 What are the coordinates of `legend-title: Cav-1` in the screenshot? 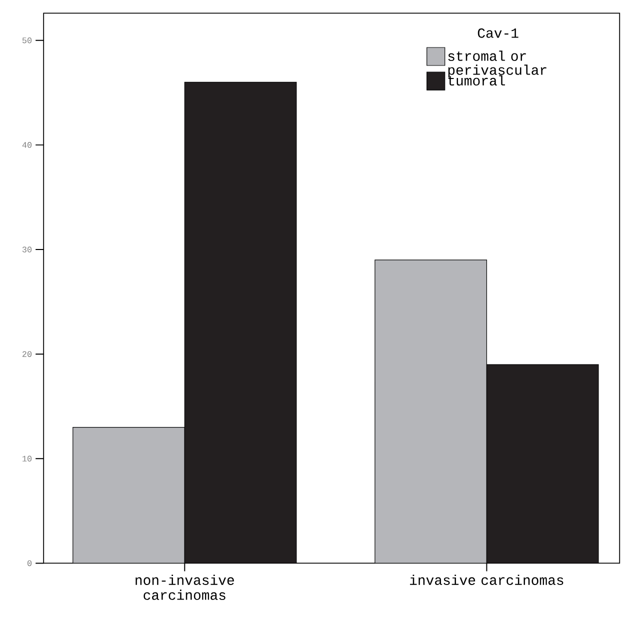 It's located at (498, 33).